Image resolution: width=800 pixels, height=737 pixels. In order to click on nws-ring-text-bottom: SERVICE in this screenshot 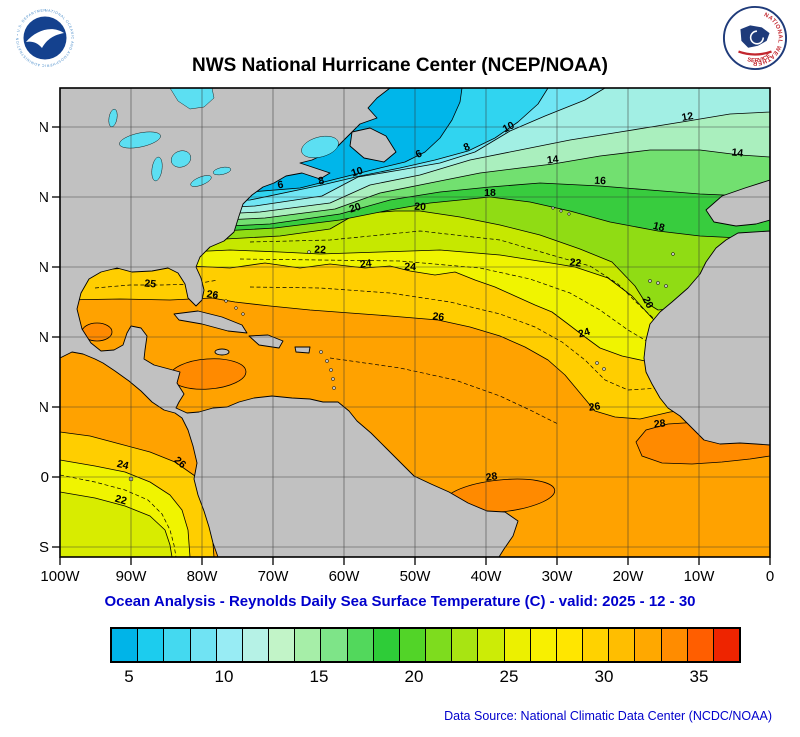, I will do `click(760, 58)`.